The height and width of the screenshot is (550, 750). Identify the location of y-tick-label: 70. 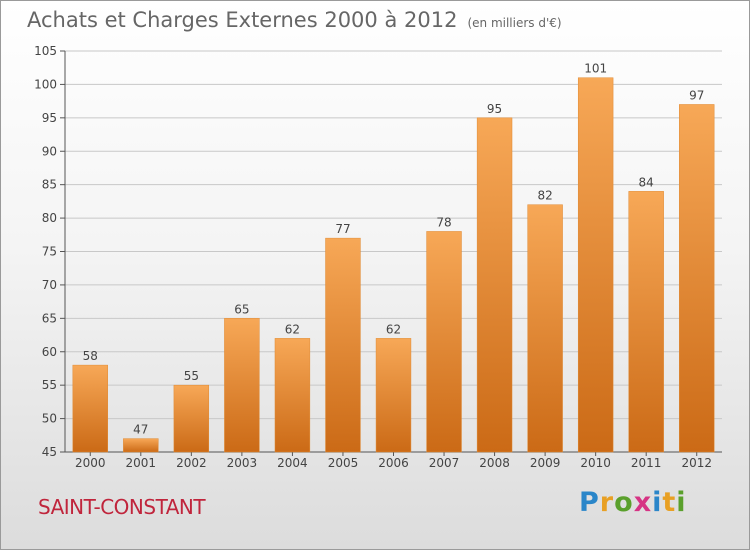
(49, 285).